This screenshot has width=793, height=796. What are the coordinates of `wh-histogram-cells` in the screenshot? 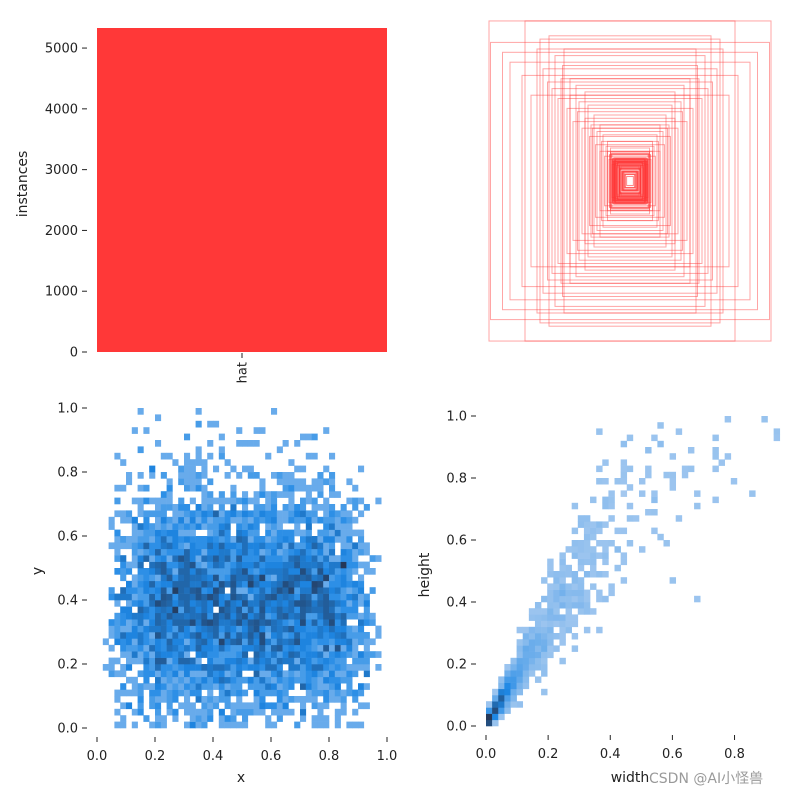 It's located at (633, 571).